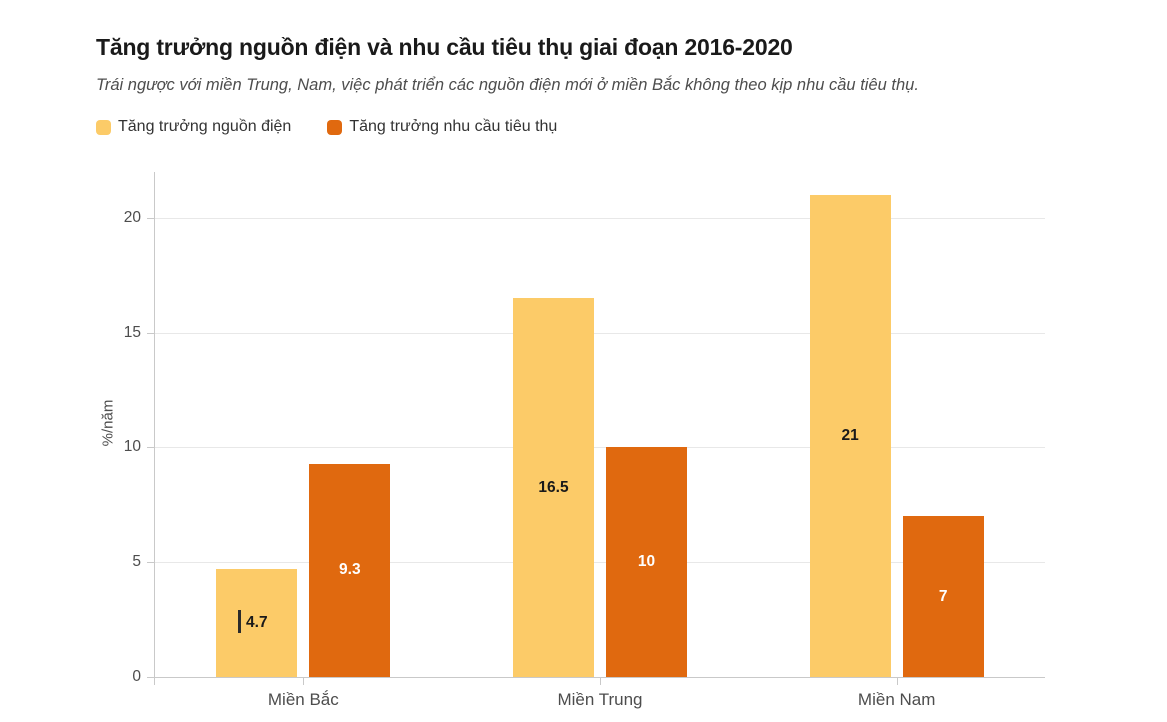 This screenshot has width=1167, height=722. I want to click on bar-nguon-dien-3: 21, so click(850, 435).